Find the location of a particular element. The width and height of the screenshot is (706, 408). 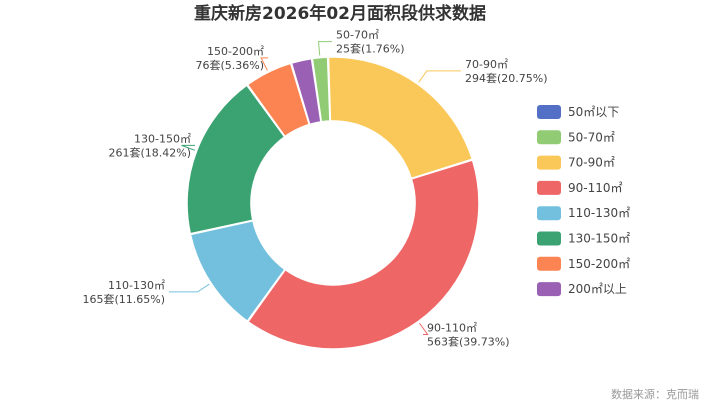

legend-label-7: 200㎡以上 is located at coordinates (597, 289).